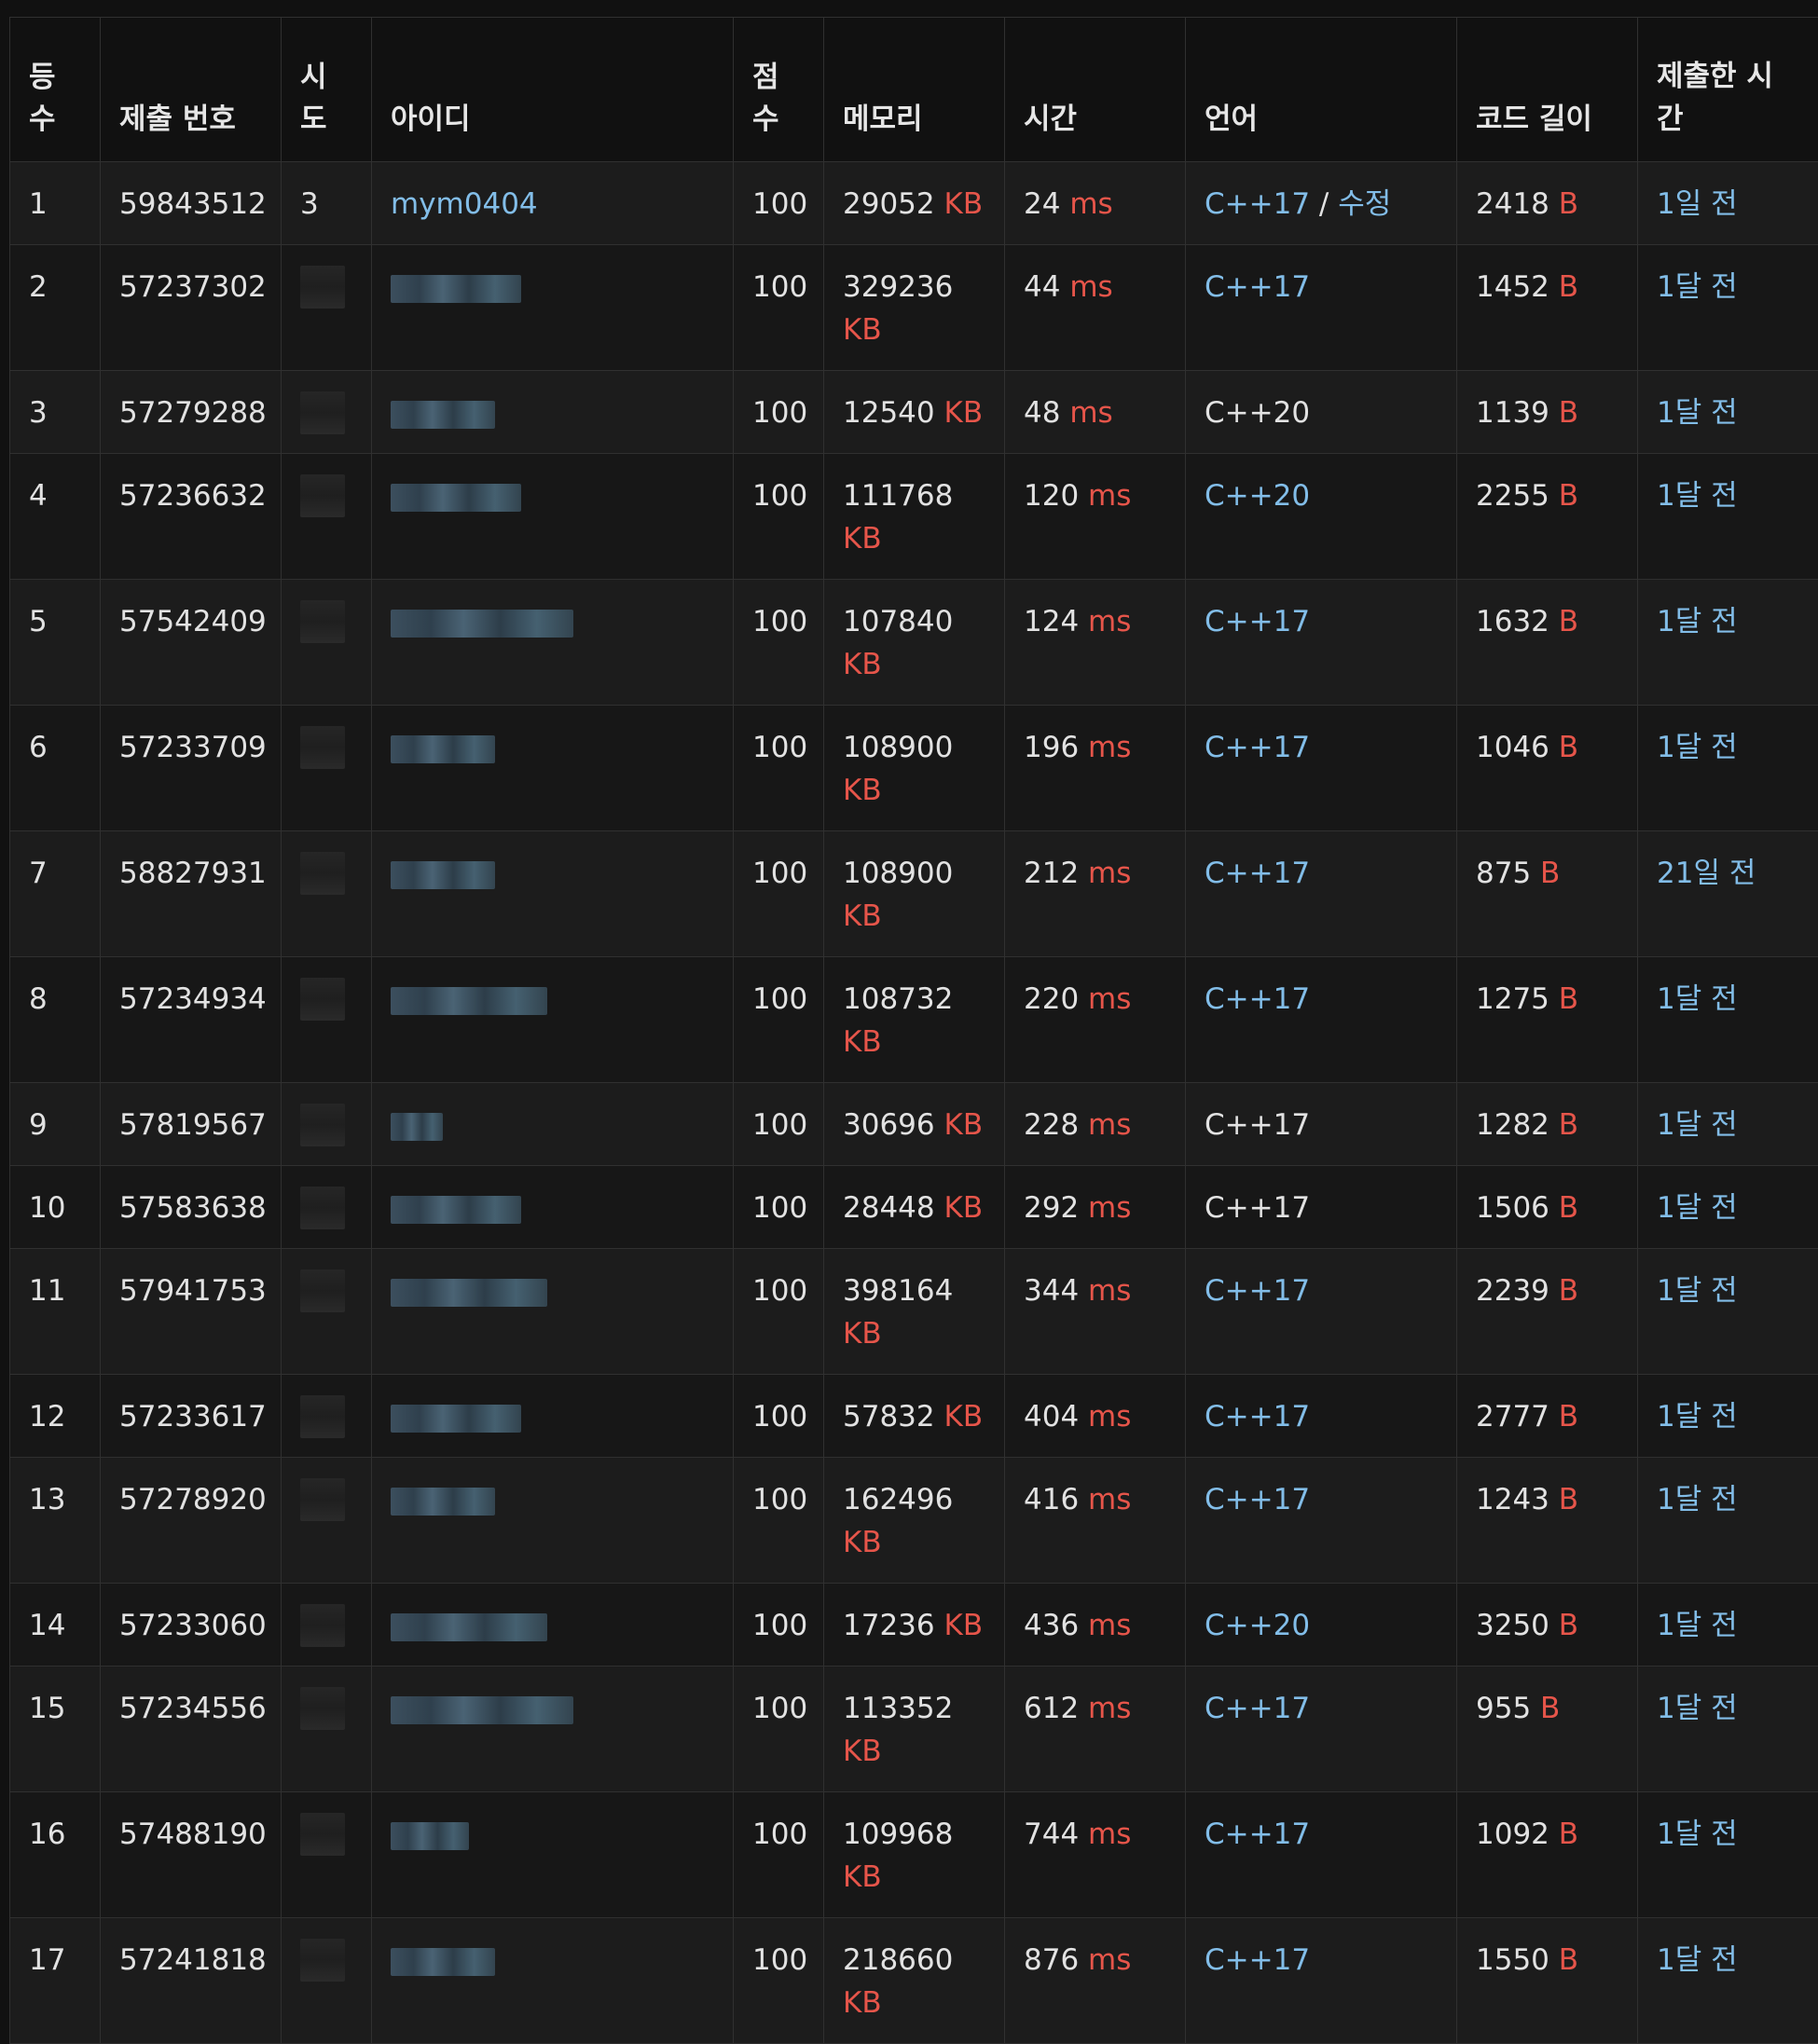 The height and width of the screenshot is (2044, 1818). I want to click on memory-cell: 30696 KB, so click(914, 1124).